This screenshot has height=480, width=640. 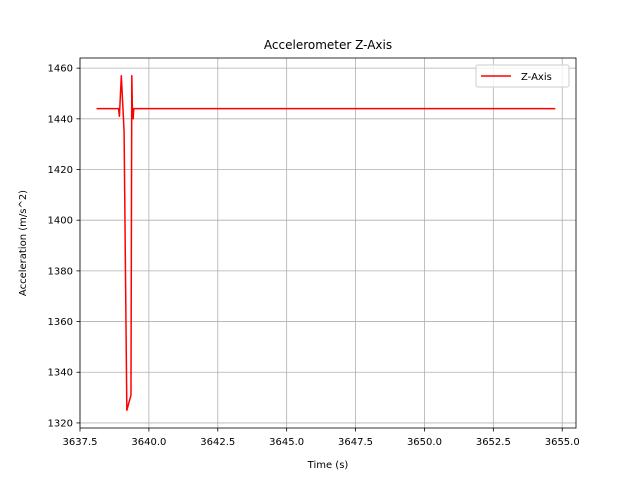 I want to click on y-tick-label: 1420, so click(x=60, y=170).